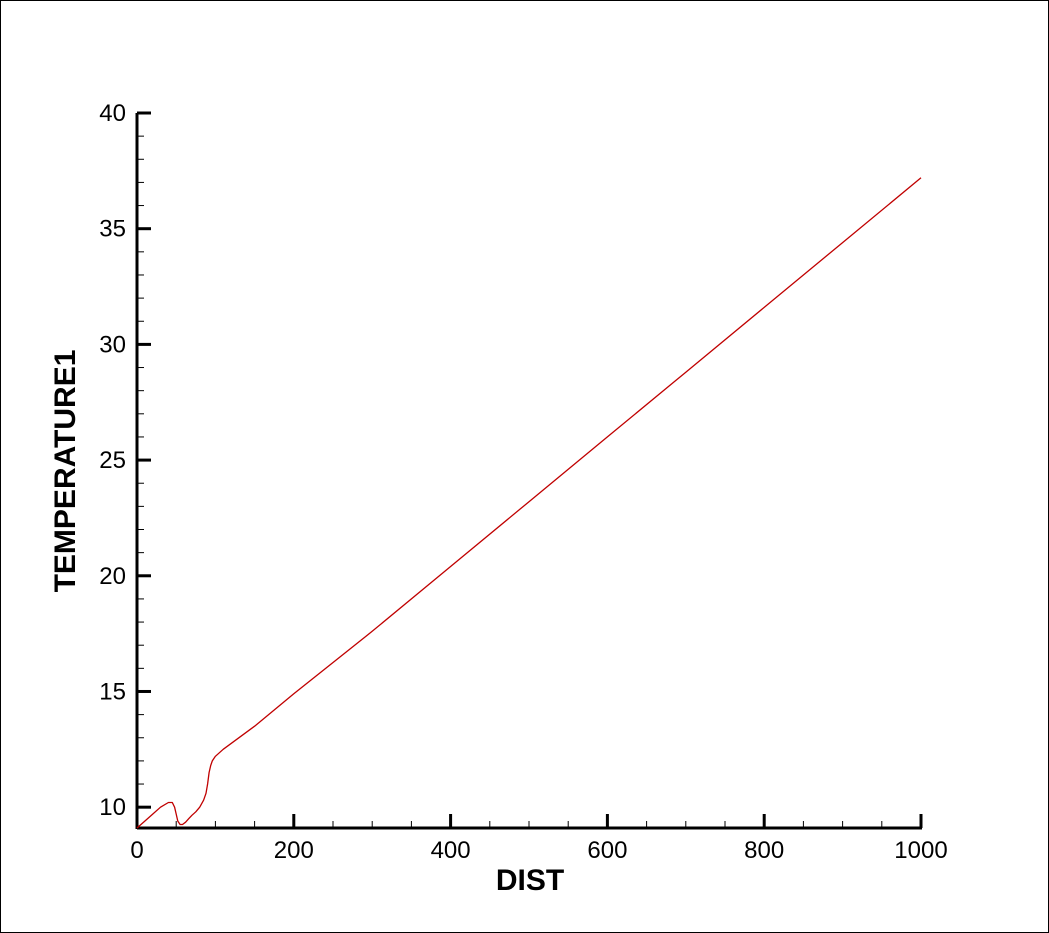 This screenshot has height=933, width=1049. I want to click on y-tick-label: 20, so click(112, 576).